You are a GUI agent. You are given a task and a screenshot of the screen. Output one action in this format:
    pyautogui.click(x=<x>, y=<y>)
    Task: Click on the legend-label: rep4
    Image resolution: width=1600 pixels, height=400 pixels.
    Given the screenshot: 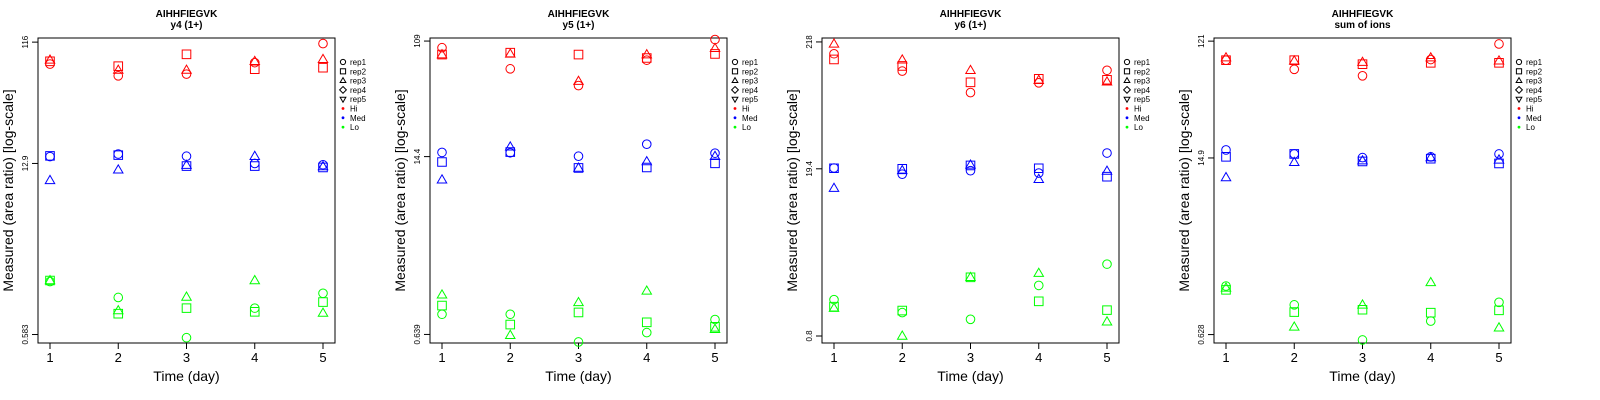 What is the action you would take?
    pyautogui.click(x=1534, y=90)
    